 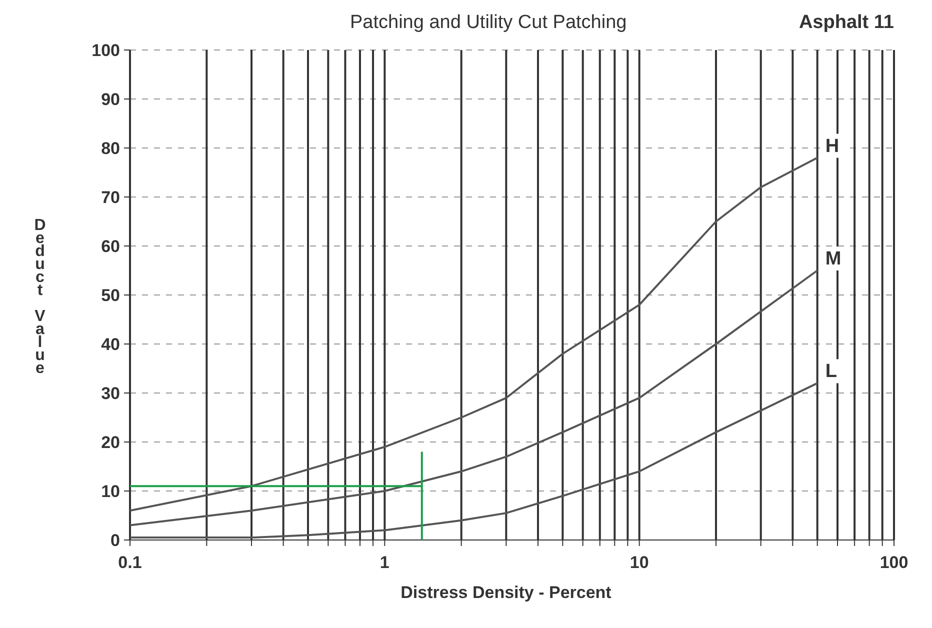 I want to click on x-tick-label: 1, so click(x=385, y=562).